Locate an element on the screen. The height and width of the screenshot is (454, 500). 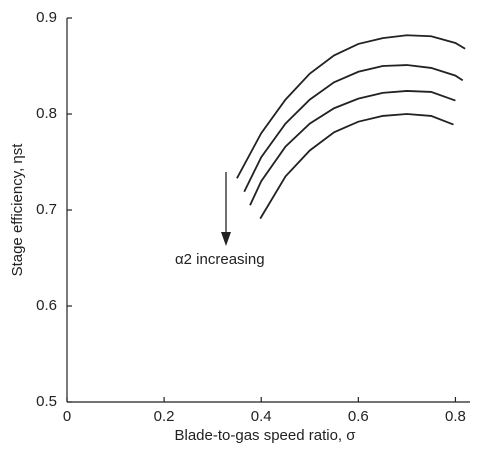
x-axis-label: Blade-to-gas speed ratio, σ is located at coordinates (265, 435).